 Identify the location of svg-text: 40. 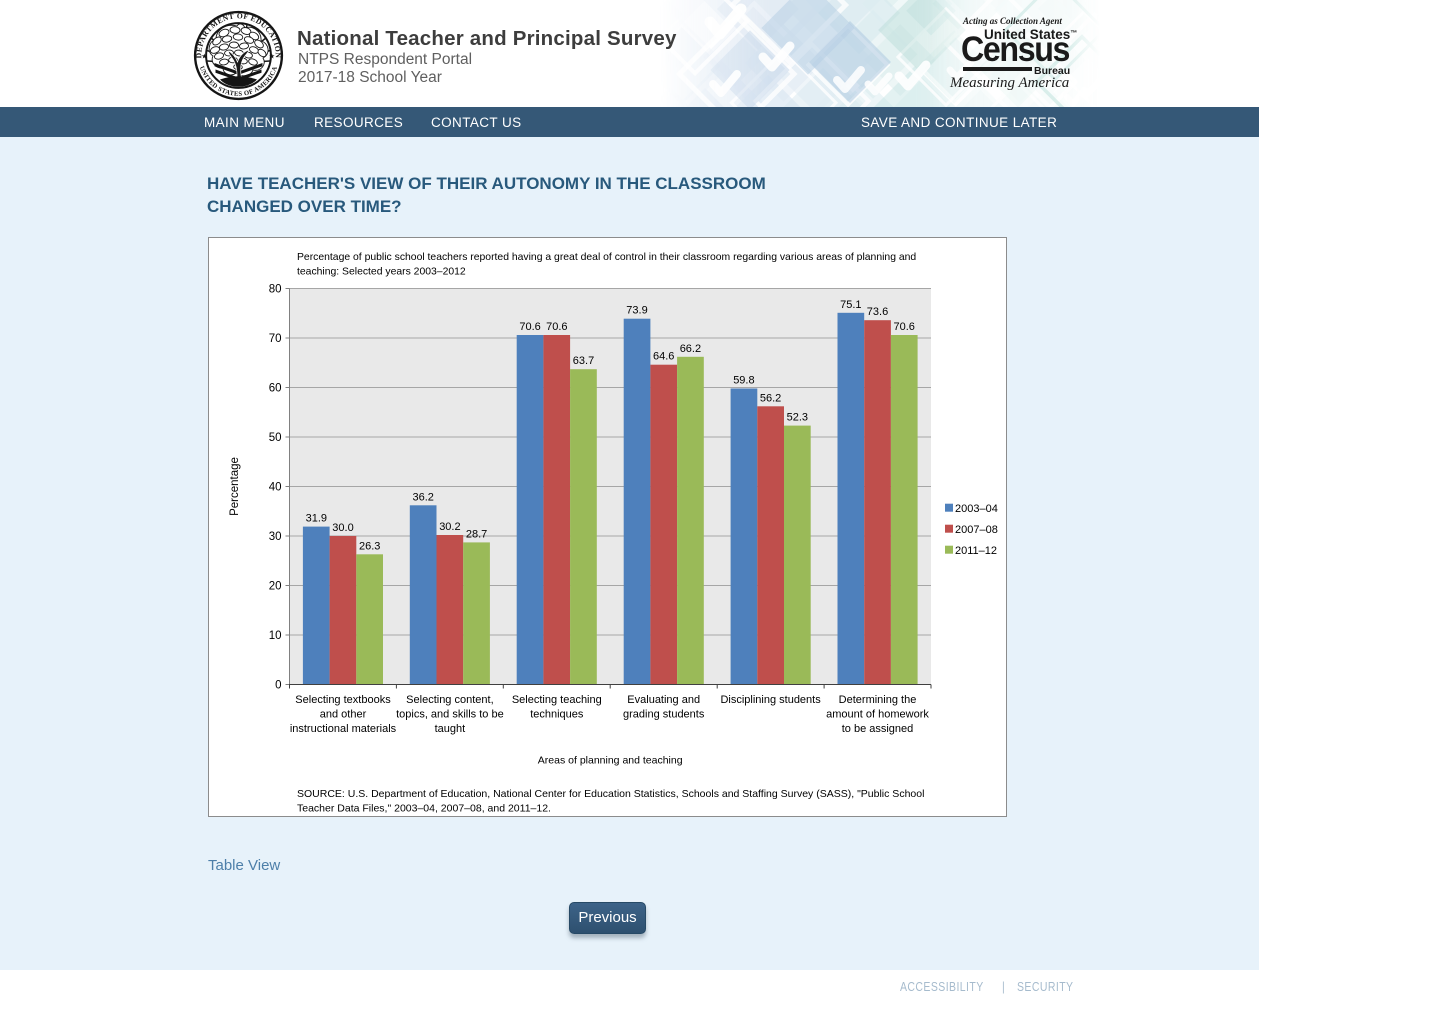
(275, 488).